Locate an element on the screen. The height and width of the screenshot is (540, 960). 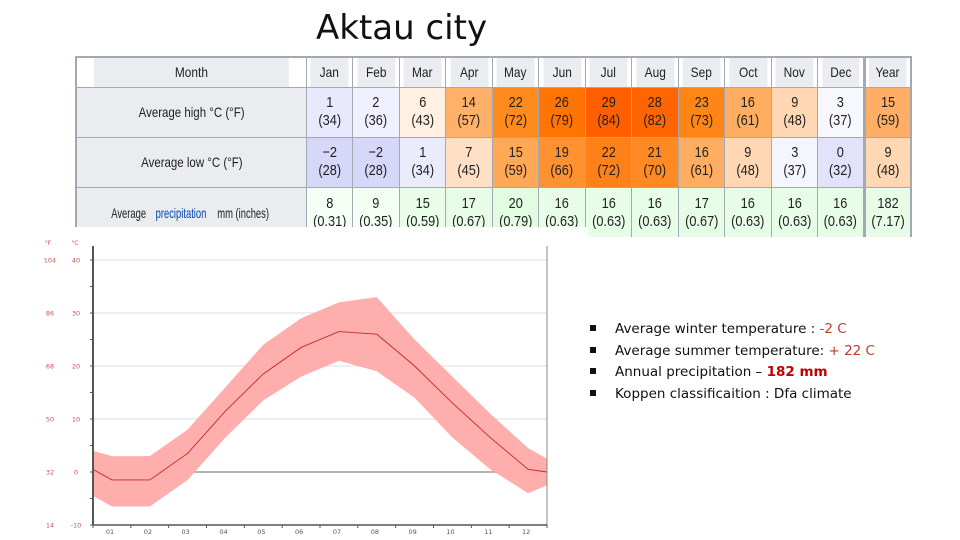
header-feb: Feb is located at coordinates (376, 72).